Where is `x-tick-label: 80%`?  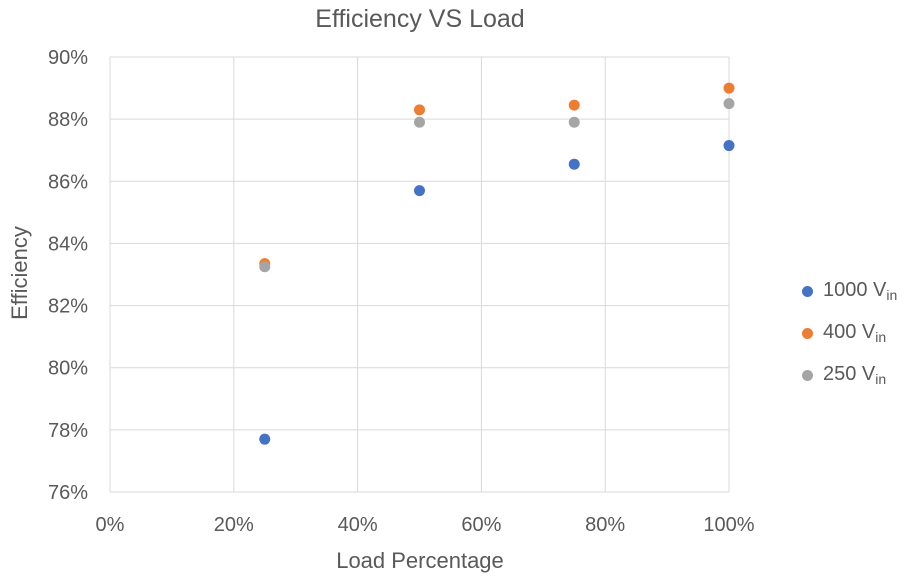
x-tick-label: 80% is located at coordinates (605, 525).